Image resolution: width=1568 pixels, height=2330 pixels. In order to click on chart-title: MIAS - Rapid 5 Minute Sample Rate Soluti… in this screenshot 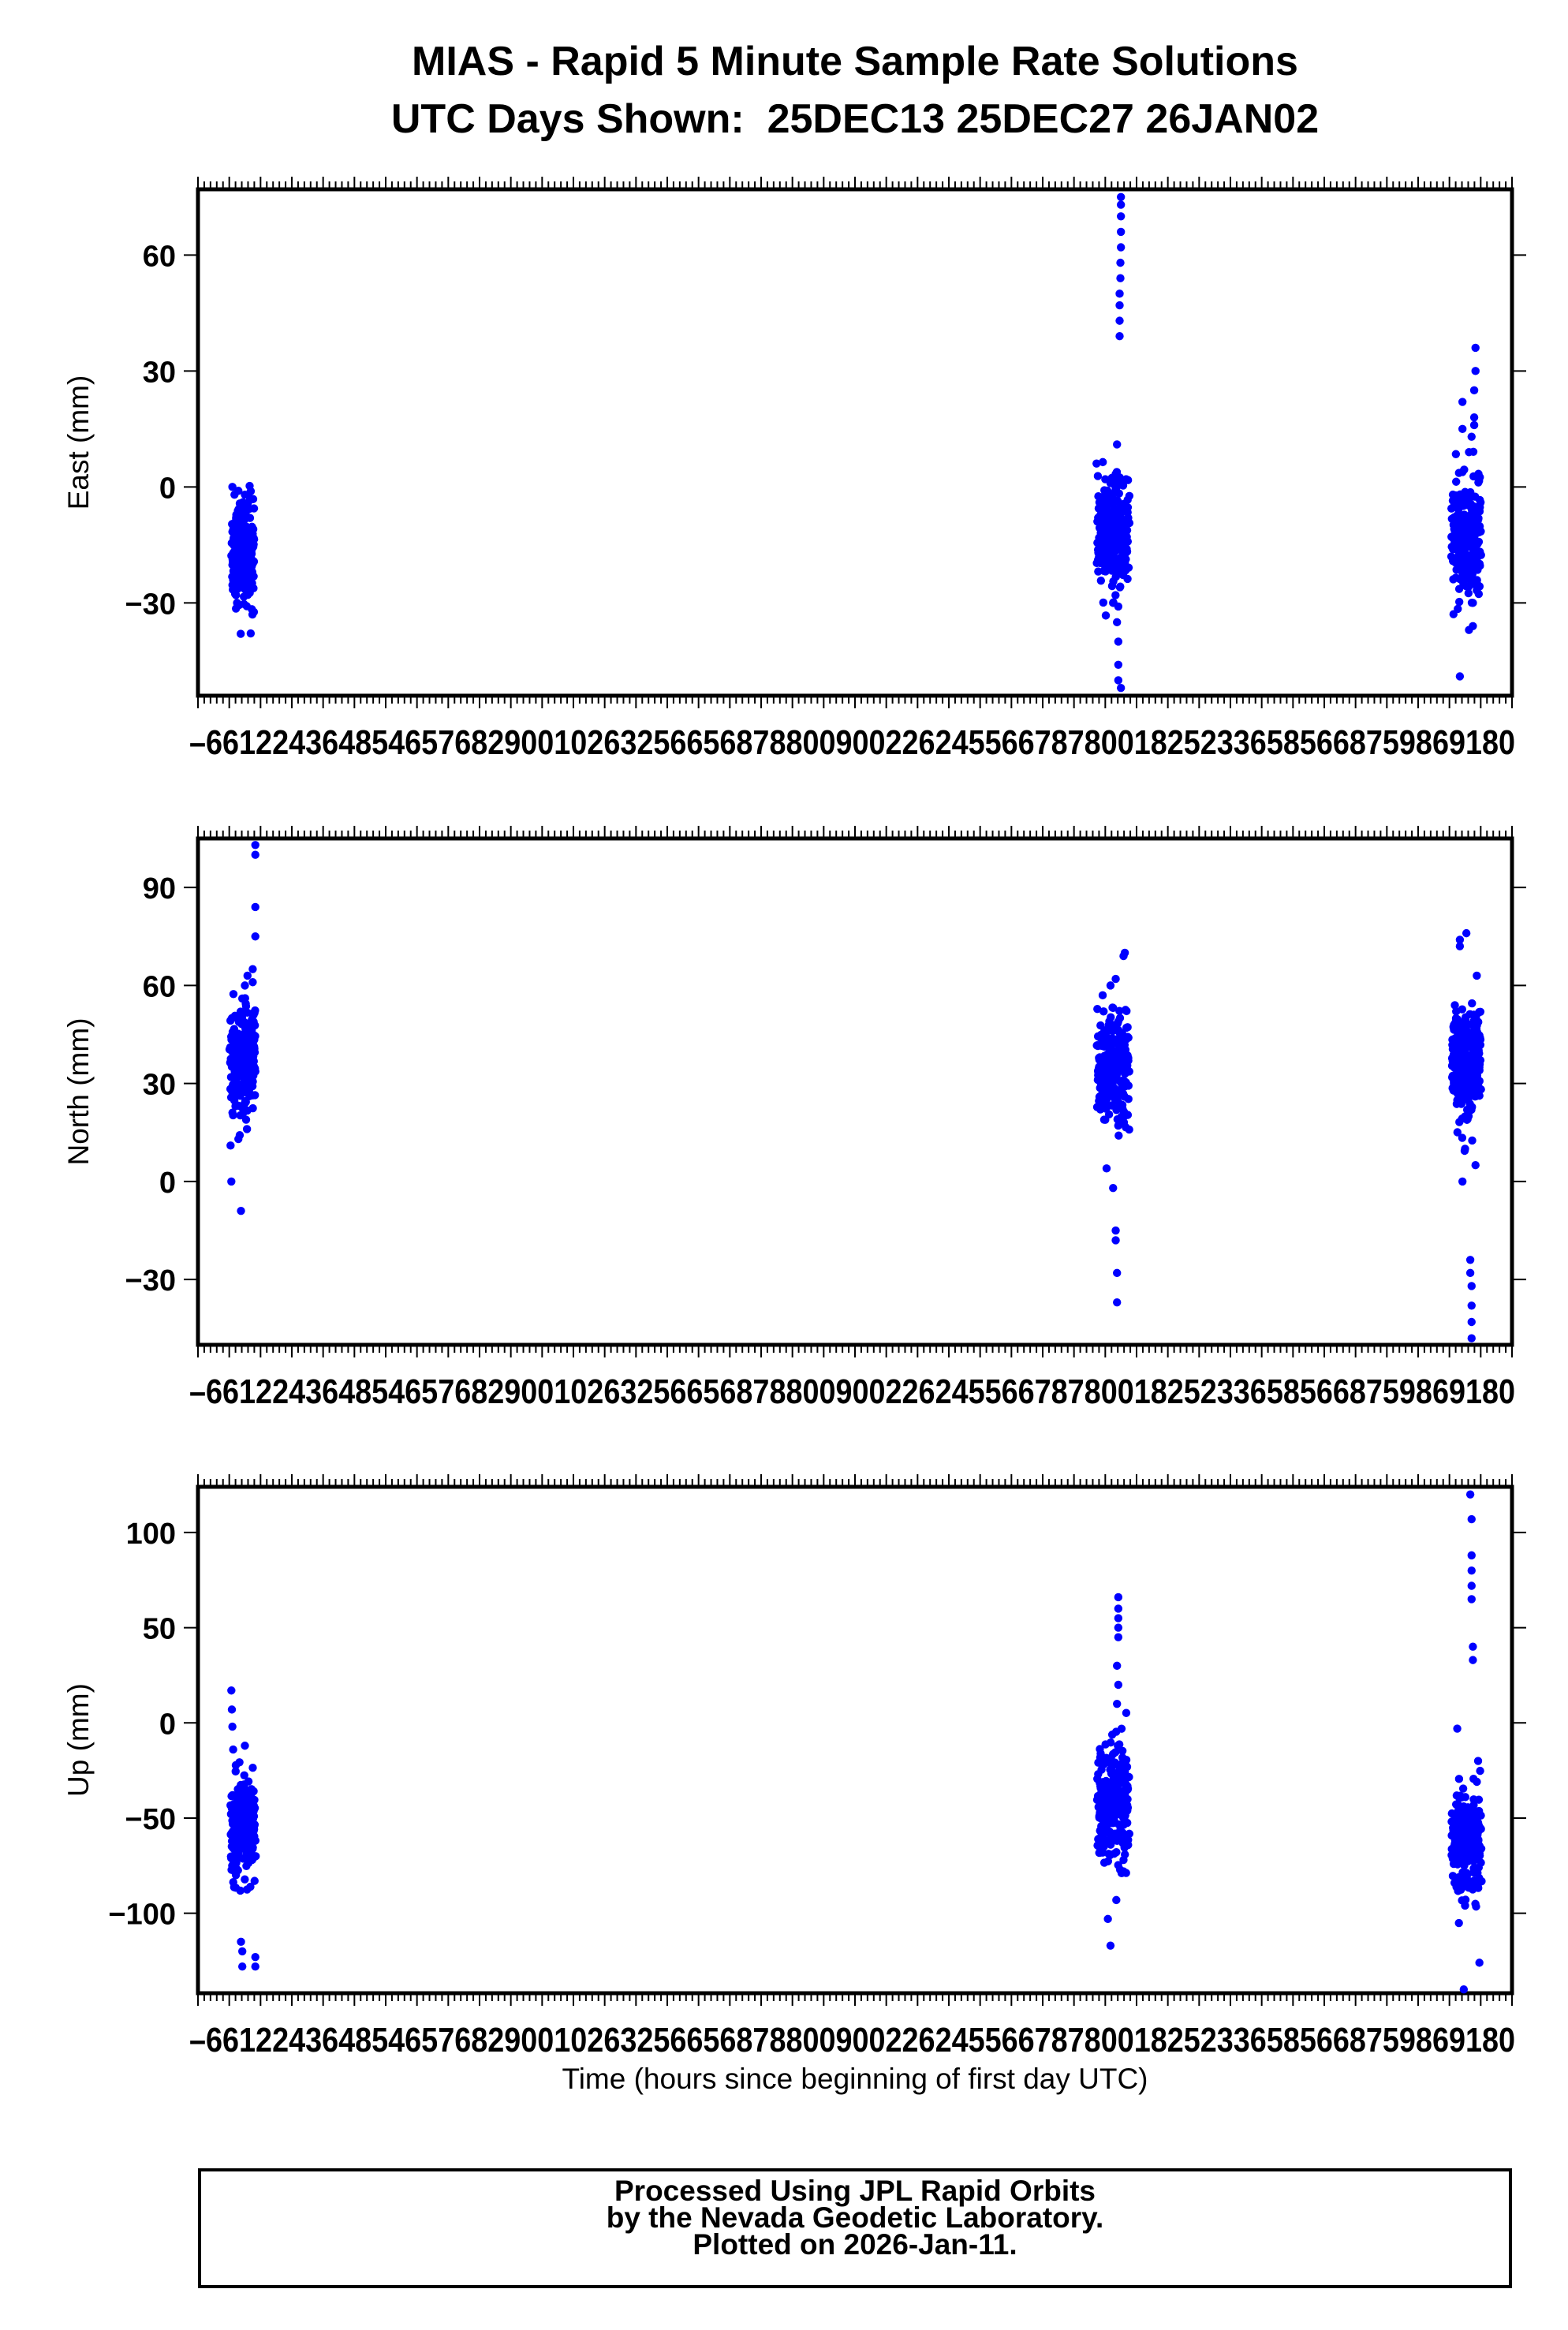, I will do `click(855, 61)`.